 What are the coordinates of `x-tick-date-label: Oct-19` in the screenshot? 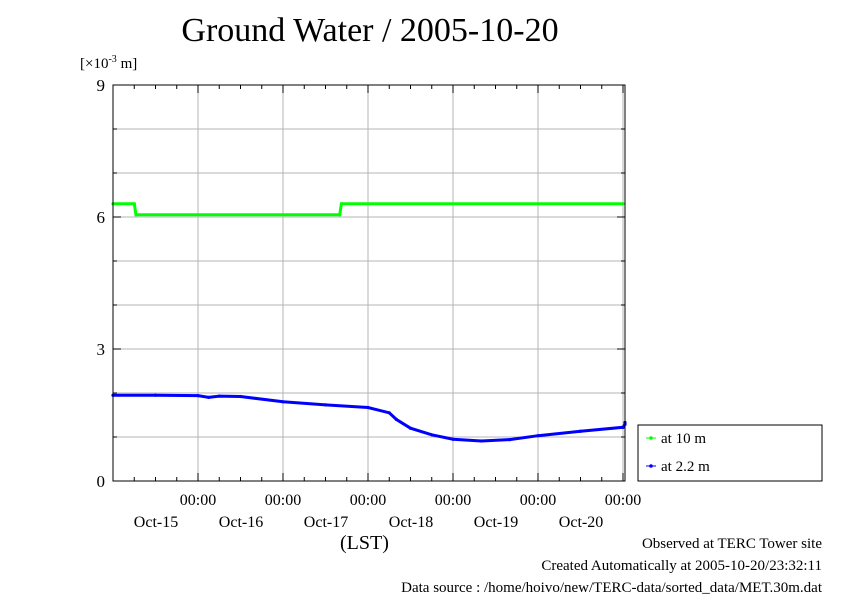 It's located at (496, 522).